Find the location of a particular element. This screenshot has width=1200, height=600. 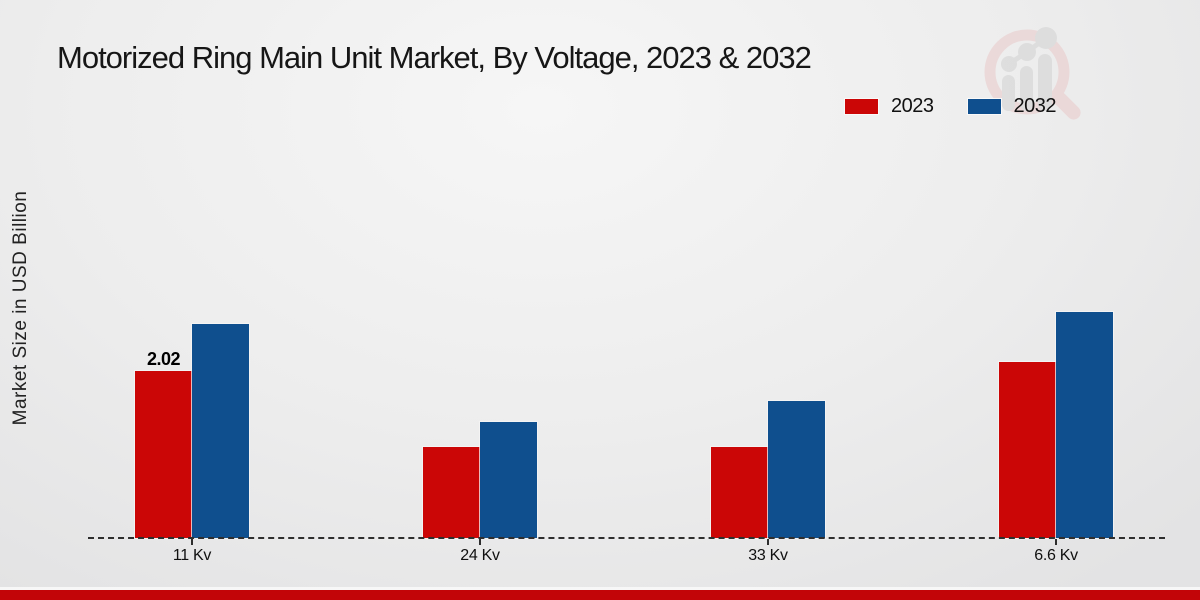

bar-2032-33-kv is located at coordinates (796, 469).